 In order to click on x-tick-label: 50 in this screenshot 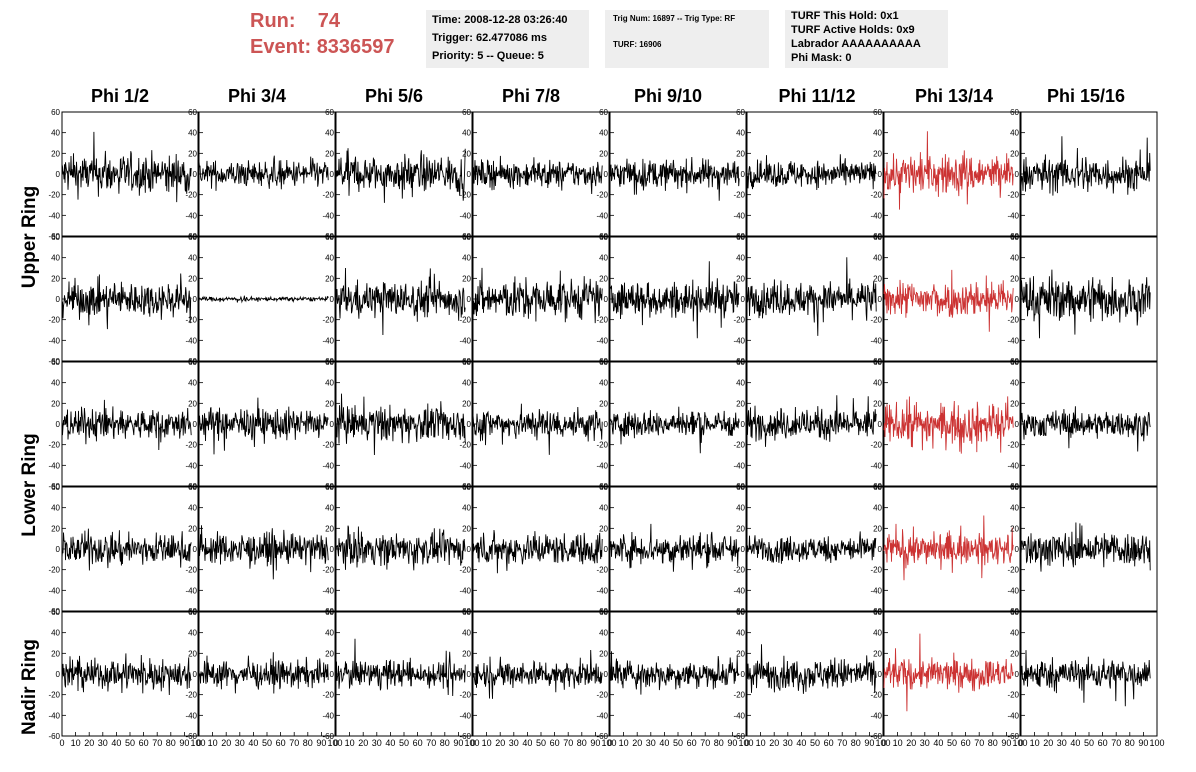, I will do `click(1089, 743)`.